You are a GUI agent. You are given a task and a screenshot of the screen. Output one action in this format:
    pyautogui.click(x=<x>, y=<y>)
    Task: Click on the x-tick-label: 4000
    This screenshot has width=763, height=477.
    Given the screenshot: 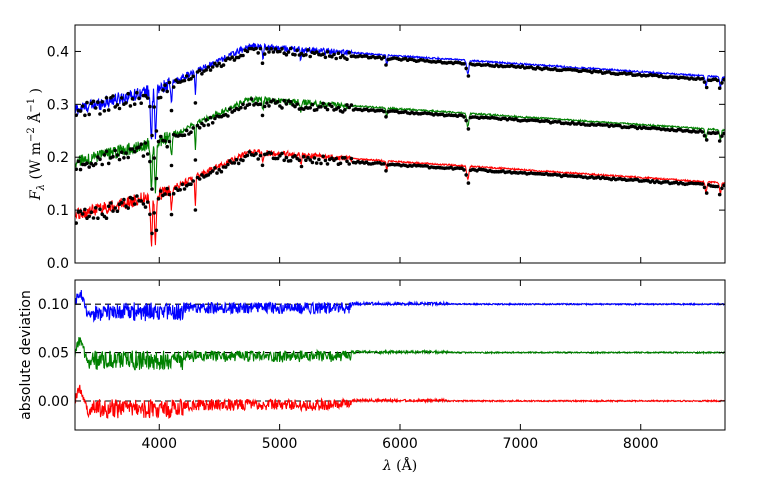 What is the action you would take?
    pyautogui.click(x=159, y=444)
    